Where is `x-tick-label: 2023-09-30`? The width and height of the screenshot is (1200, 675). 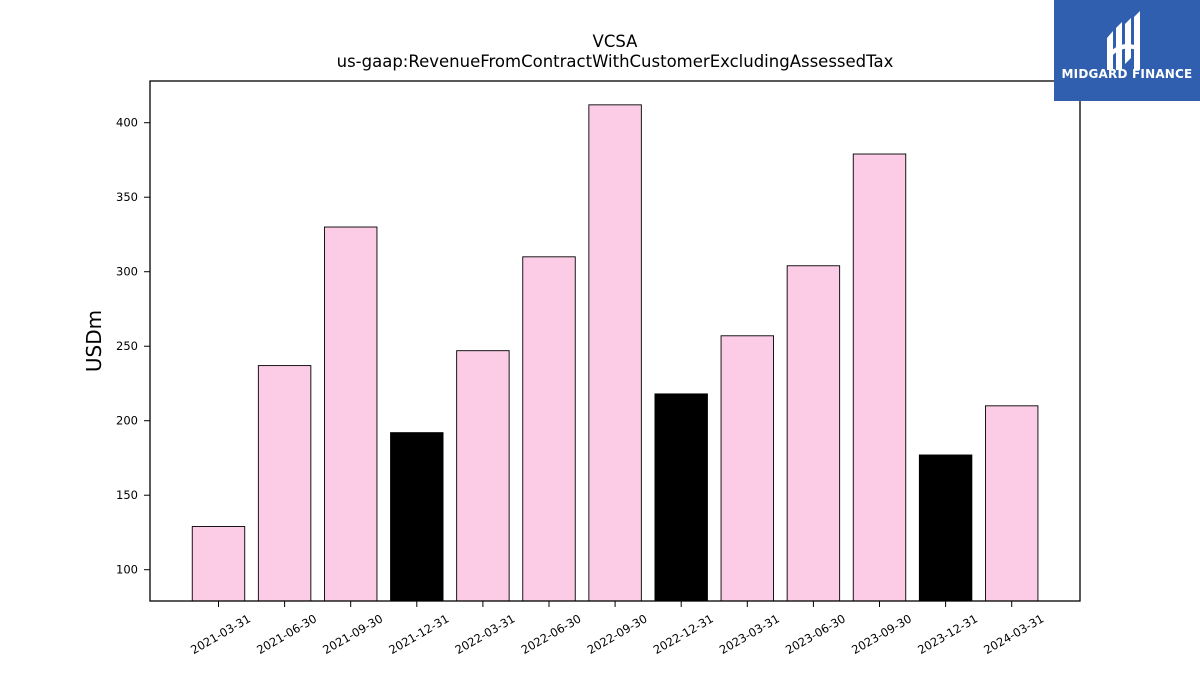
x-tick-label: 2023-09-30 is located at coordinates (881, 634).